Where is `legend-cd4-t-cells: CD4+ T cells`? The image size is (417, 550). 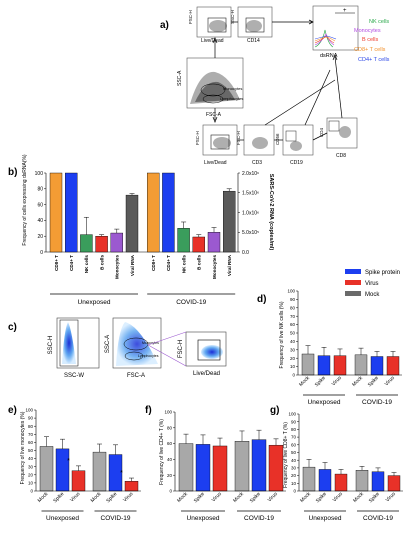 legend-cd4-t-cells: CD4+ T cells is located at coordinates (374, 60).